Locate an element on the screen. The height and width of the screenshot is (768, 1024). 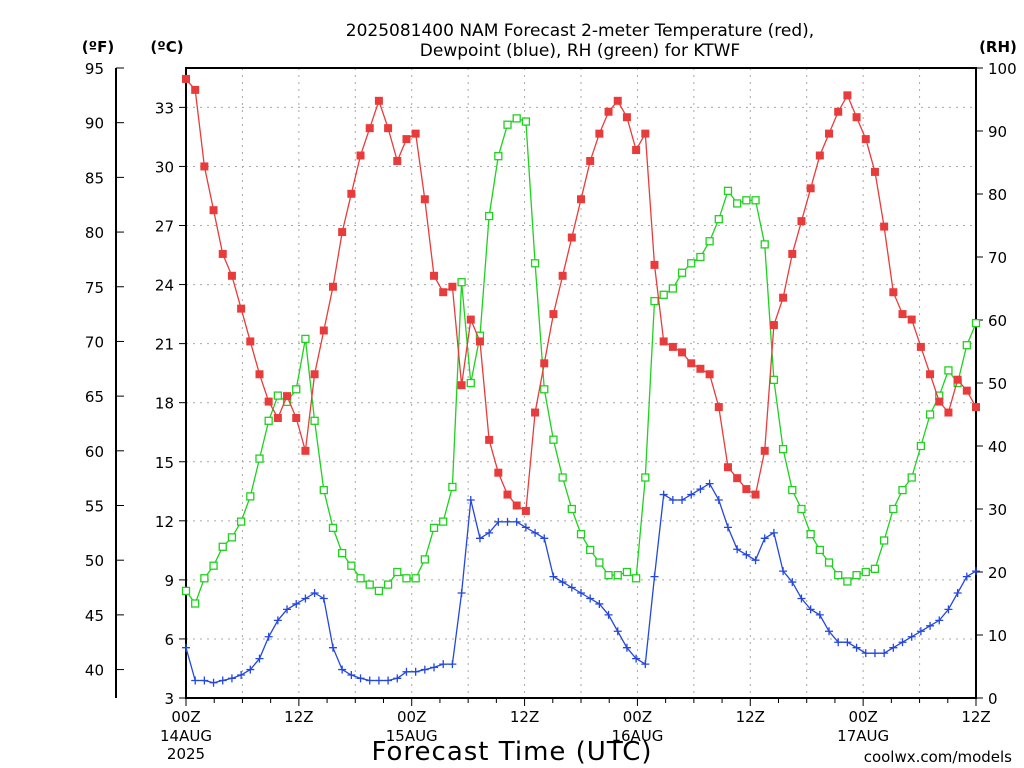
celsius-tick-label: 15 is located at coordinates (164, 463).